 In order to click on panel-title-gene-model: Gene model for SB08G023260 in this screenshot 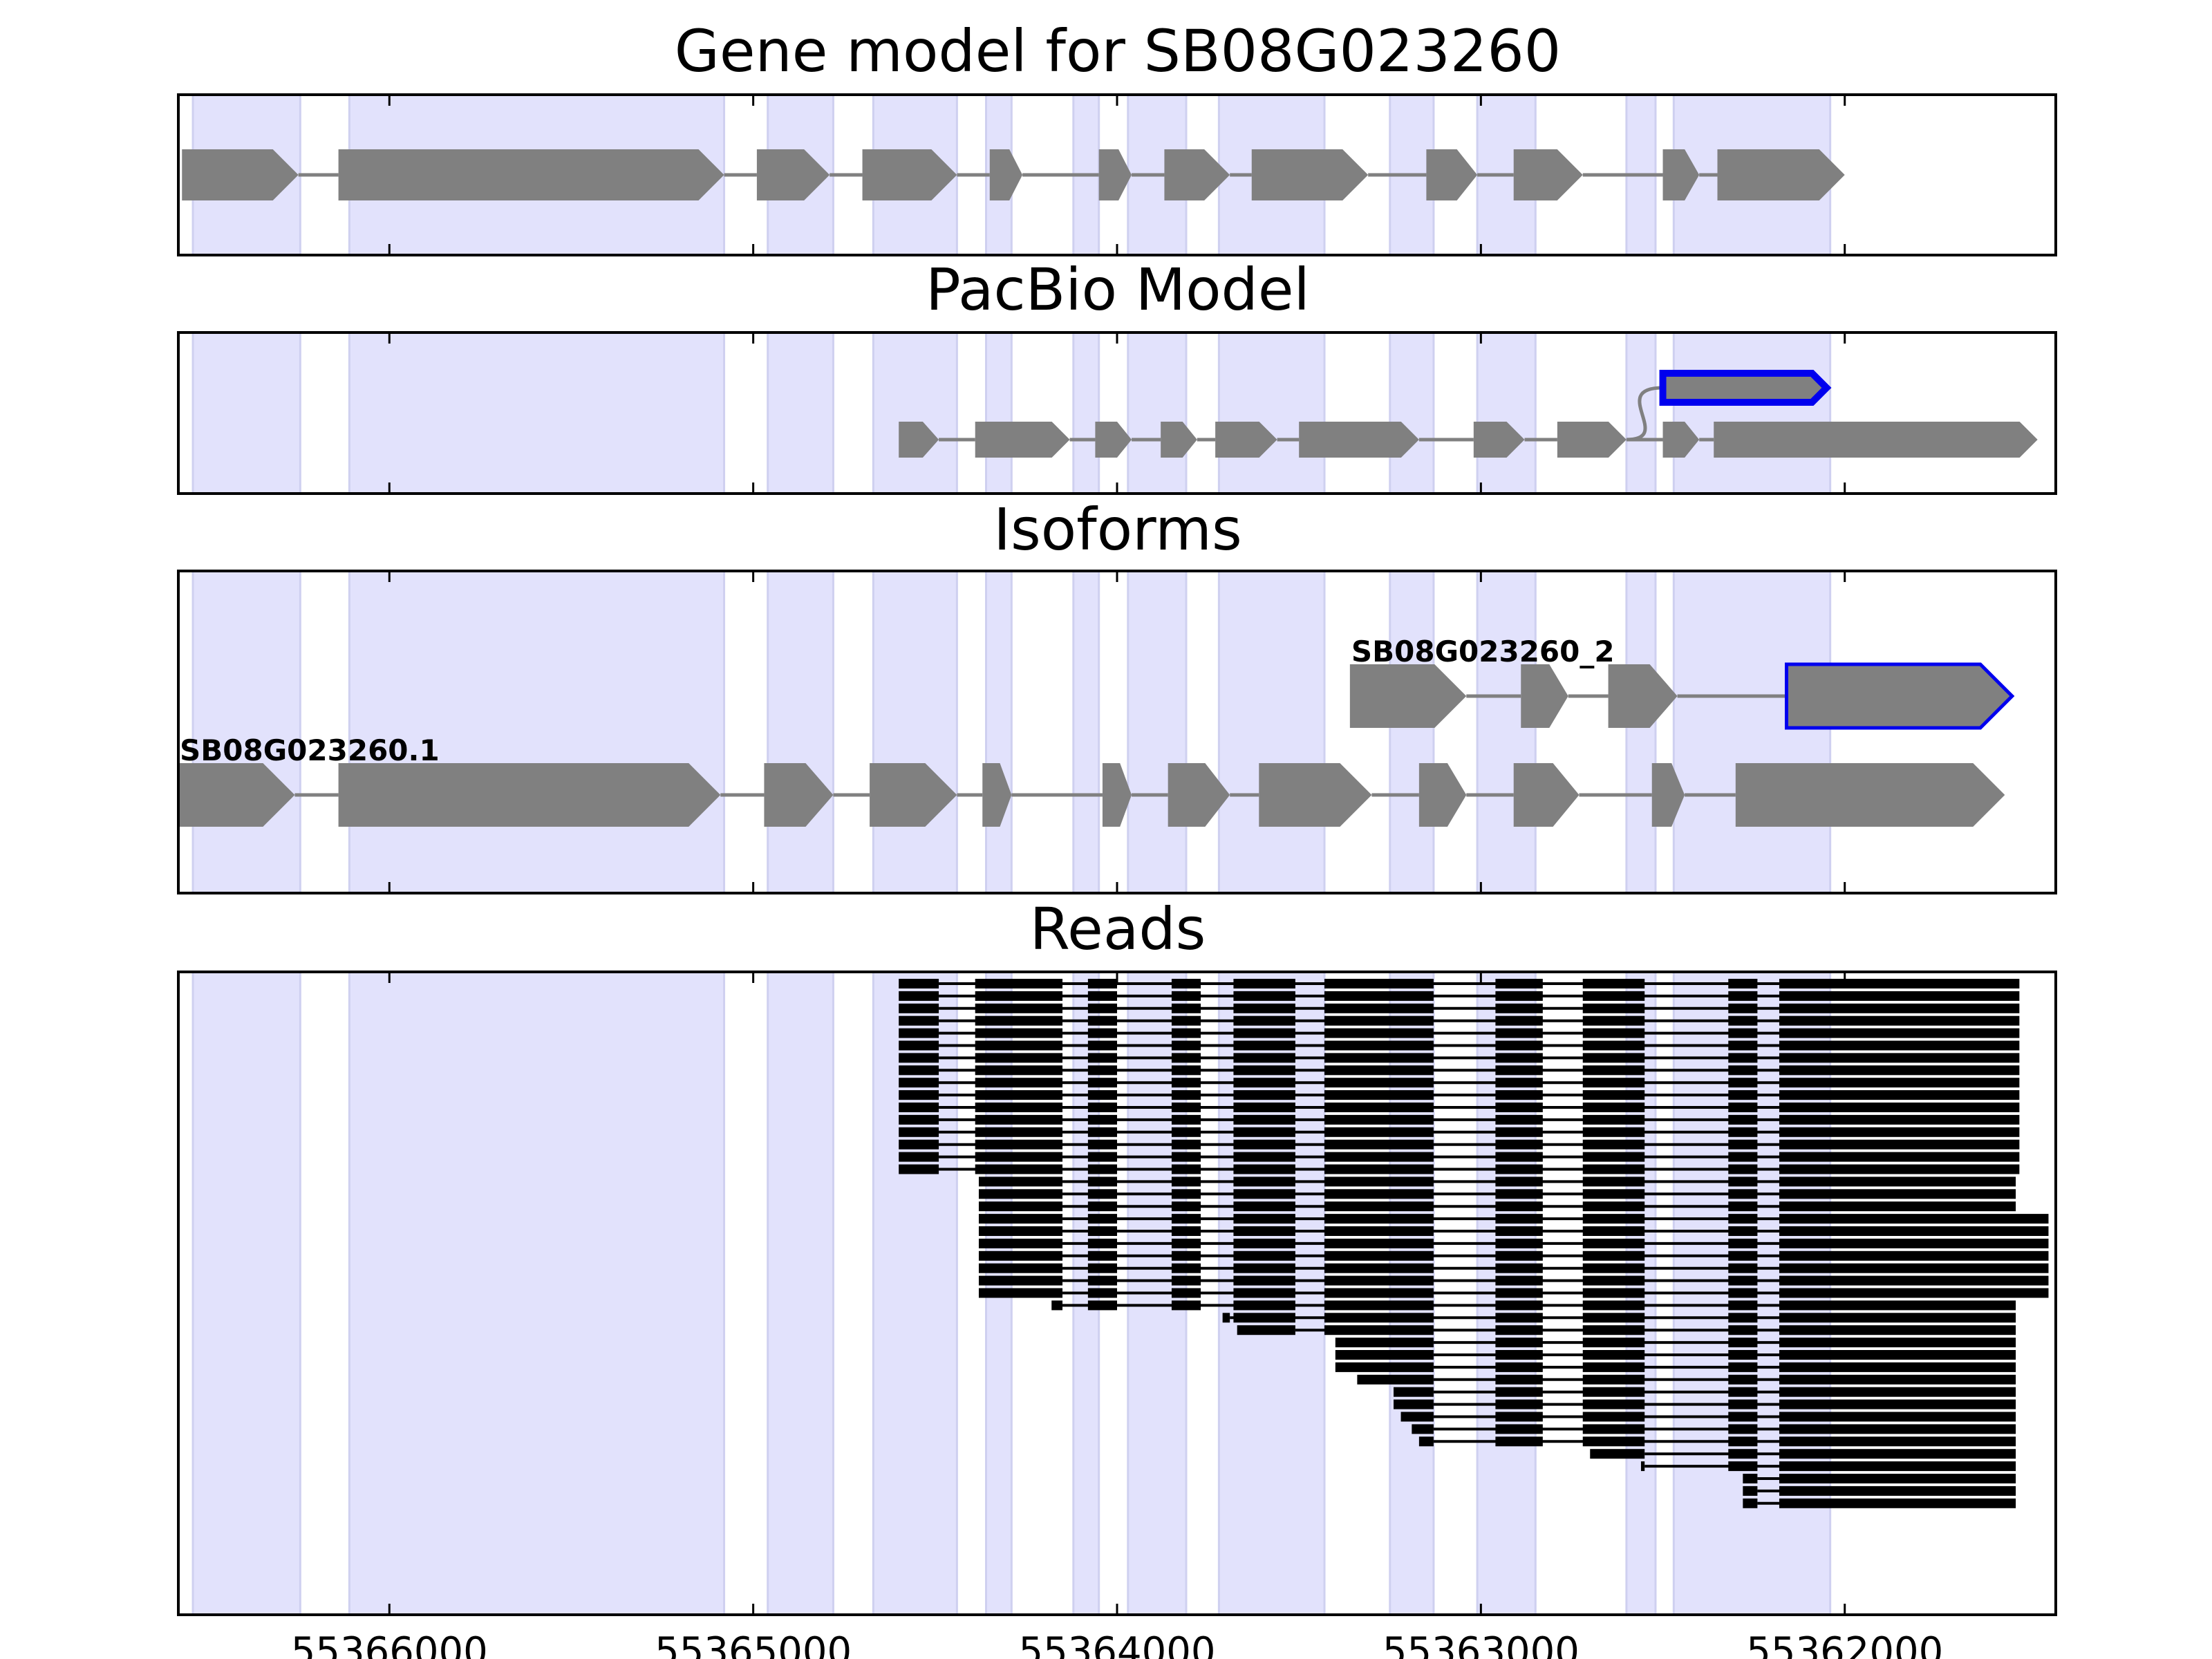, I will do `click(1118, 51)`.